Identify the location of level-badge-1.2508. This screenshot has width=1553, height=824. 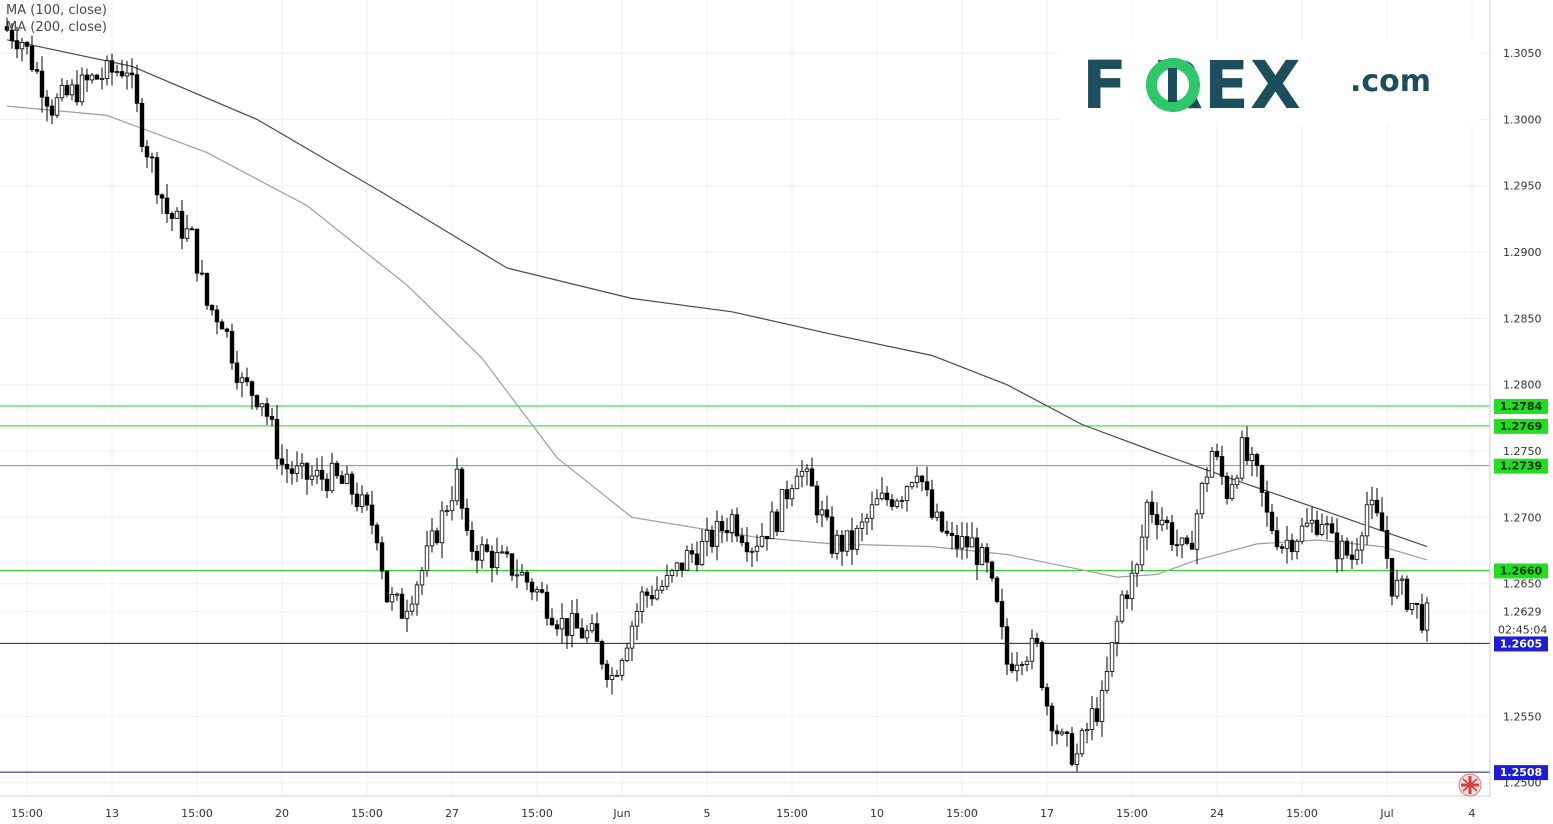
(1521, 773).